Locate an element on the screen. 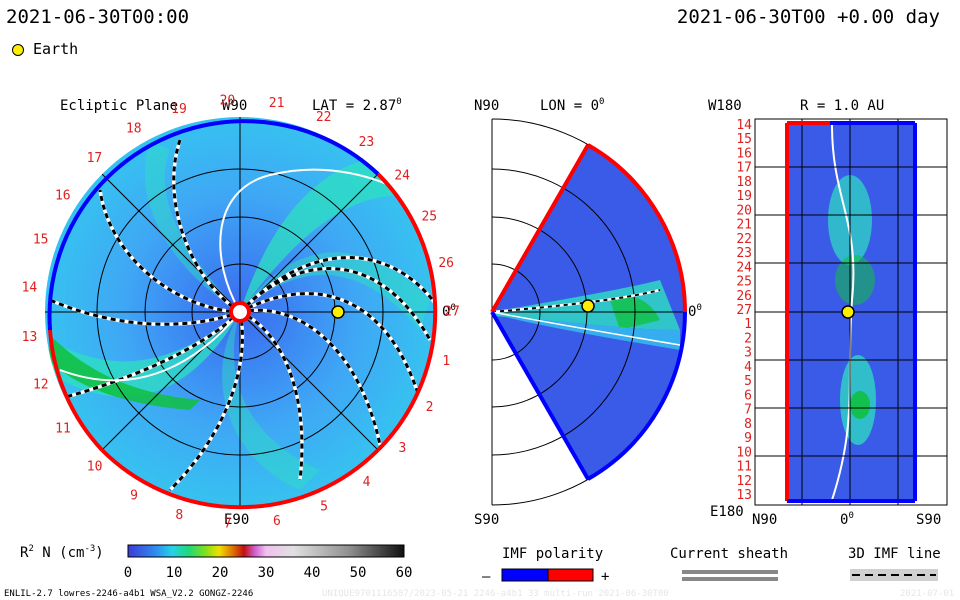 This screenshot has width=960, height=600. radial-row-label: 6 is located at coordinates (748, 395).